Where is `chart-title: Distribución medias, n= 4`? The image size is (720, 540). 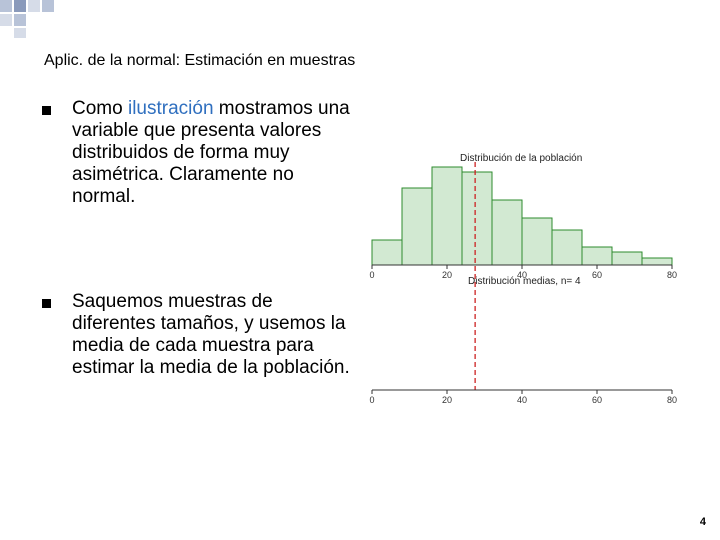
chart-title: Distribución medias, n= 4 is located at coordinates (524, 281).